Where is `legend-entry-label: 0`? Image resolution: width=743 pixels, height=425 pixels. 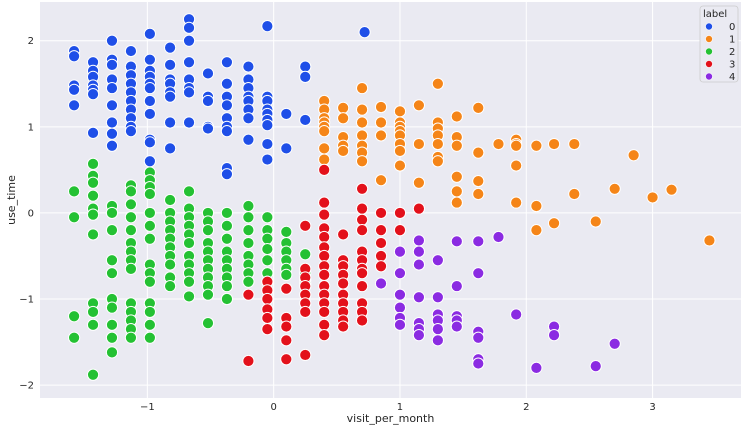
legend-entry-label: 0 is located at coordinates (732, 27).